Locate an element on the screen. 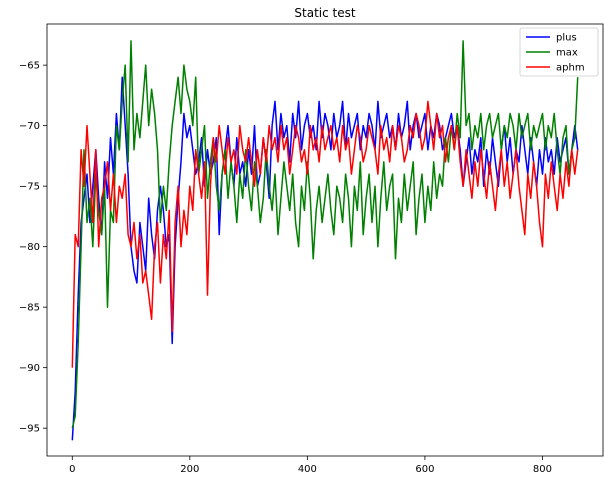 The width and height of the screenshot is (604, 482). x-tick-label: 400 is located at coordinates (307, 469).